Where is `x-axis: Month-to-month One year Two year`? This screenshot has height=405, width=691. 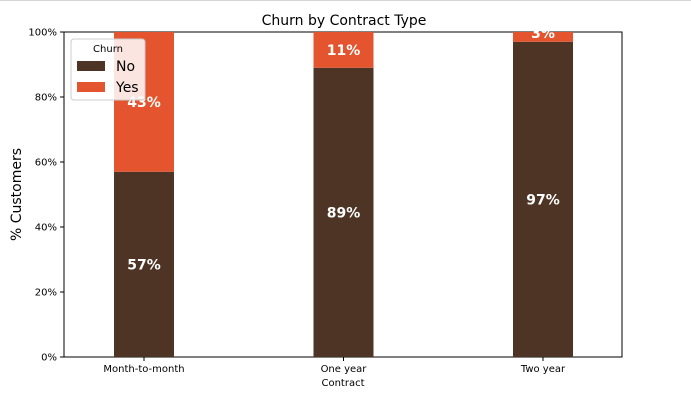 x-axis: Month-to-month One year Two year is located at coordinates (334, 366).